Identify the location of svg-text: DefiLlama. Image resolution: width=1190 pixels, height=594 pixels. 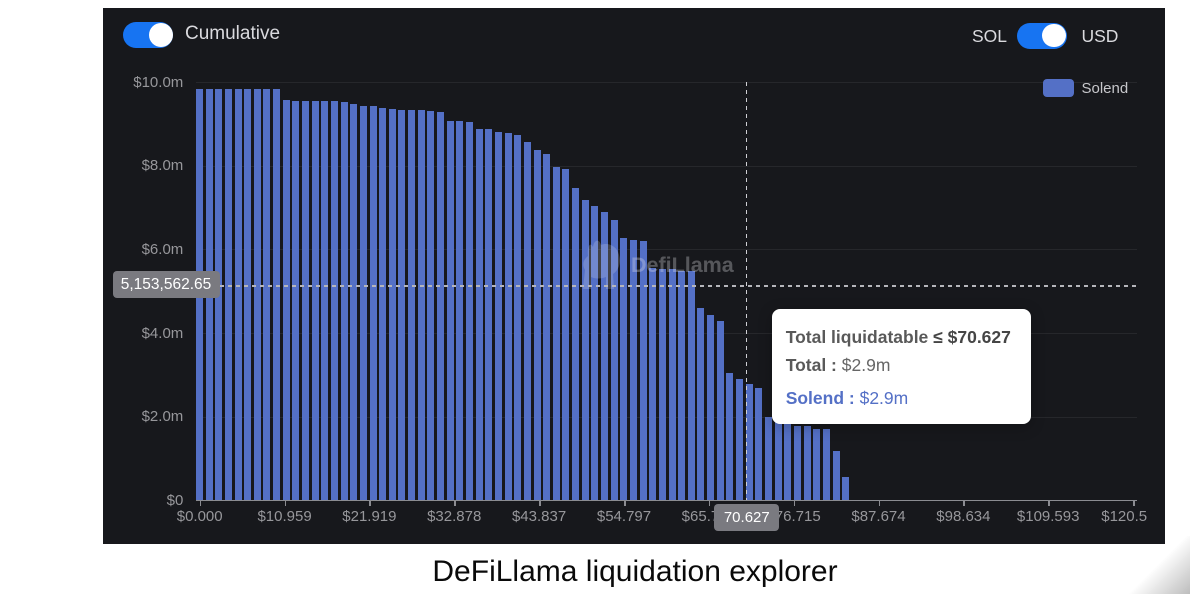
(683, 265).